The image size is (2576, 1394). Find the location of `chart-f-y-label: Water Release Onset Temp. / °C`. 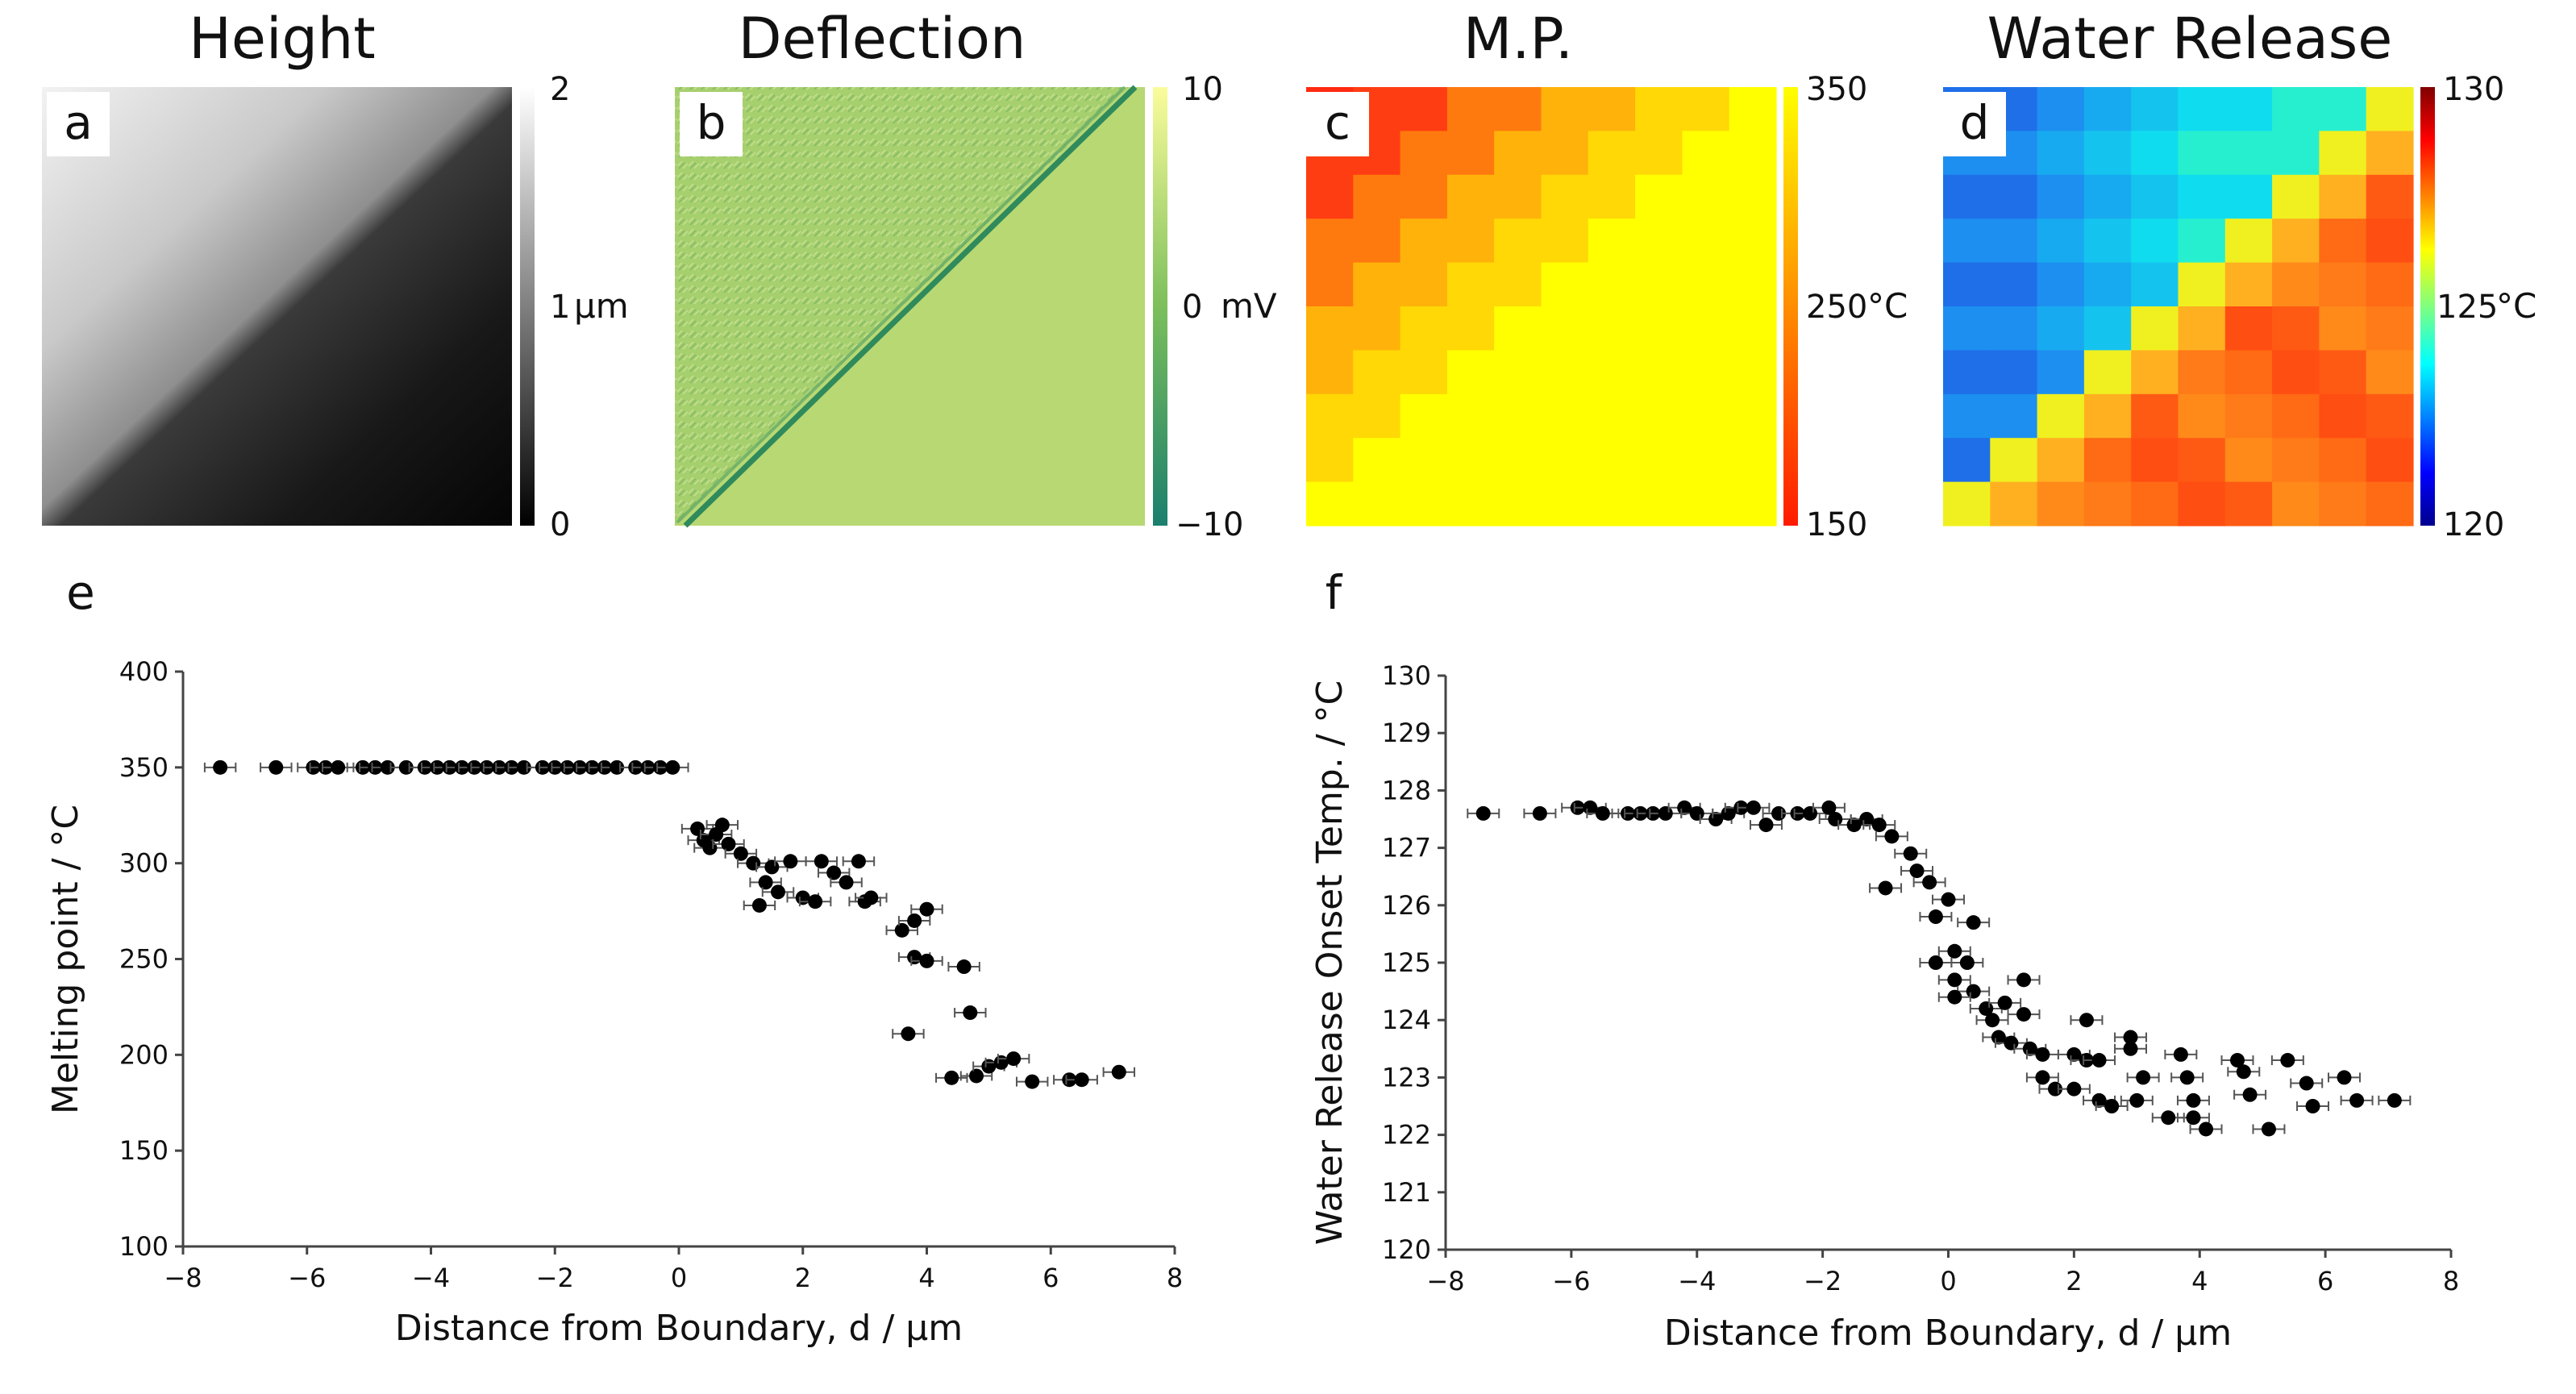

chart-f-y-label: Water Release Onset Temp. / °C is located at coordinates (1329, 962).